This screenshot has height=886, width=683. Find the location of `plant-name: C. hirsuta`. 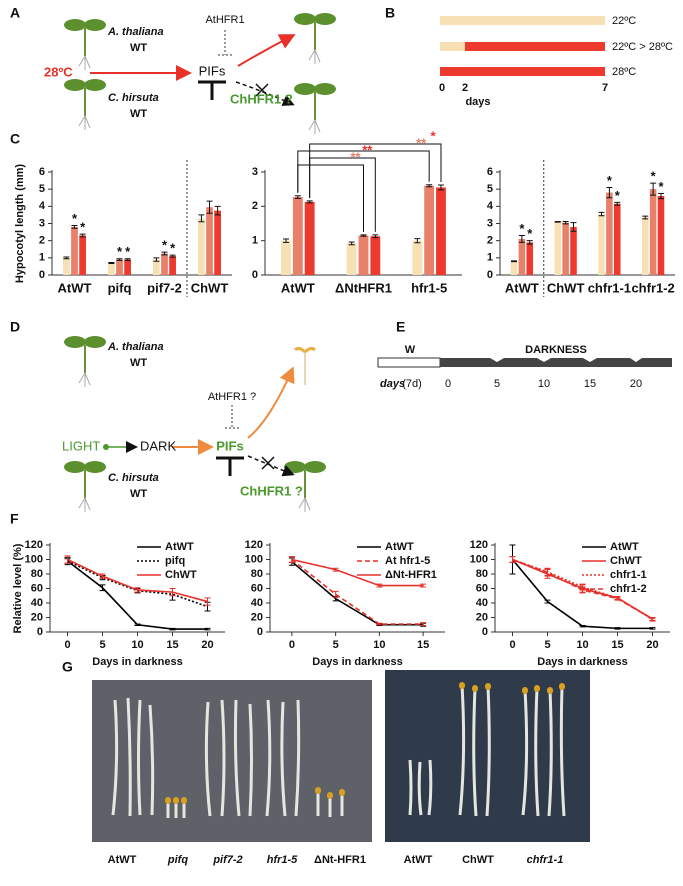

plant-name: C. hirsuta is located at coordinates (133, 98).